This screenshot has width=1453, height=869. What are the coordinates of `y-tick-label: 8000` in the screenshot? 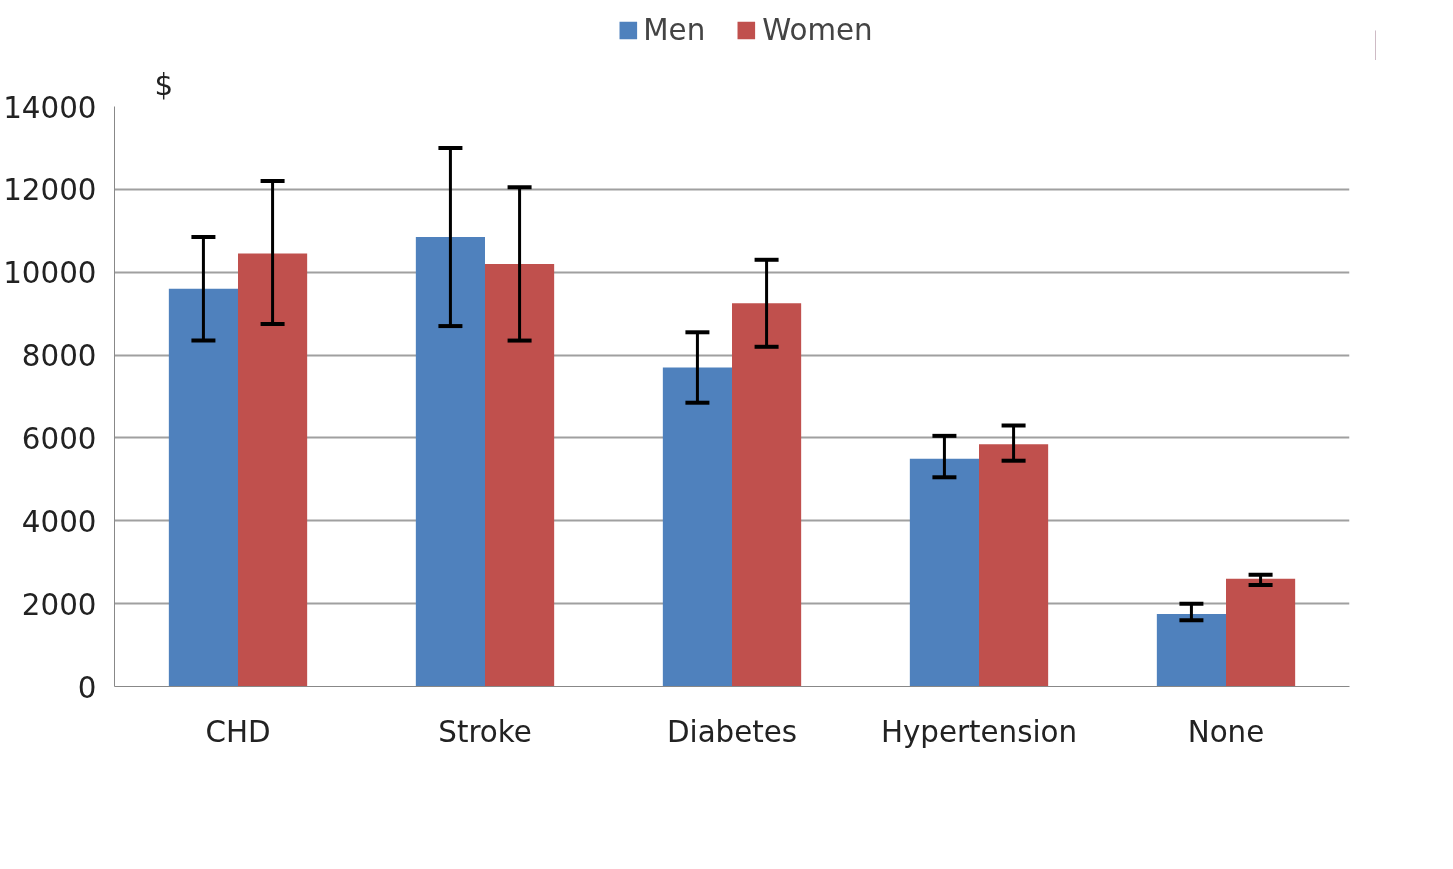 It's located at (59, 356).